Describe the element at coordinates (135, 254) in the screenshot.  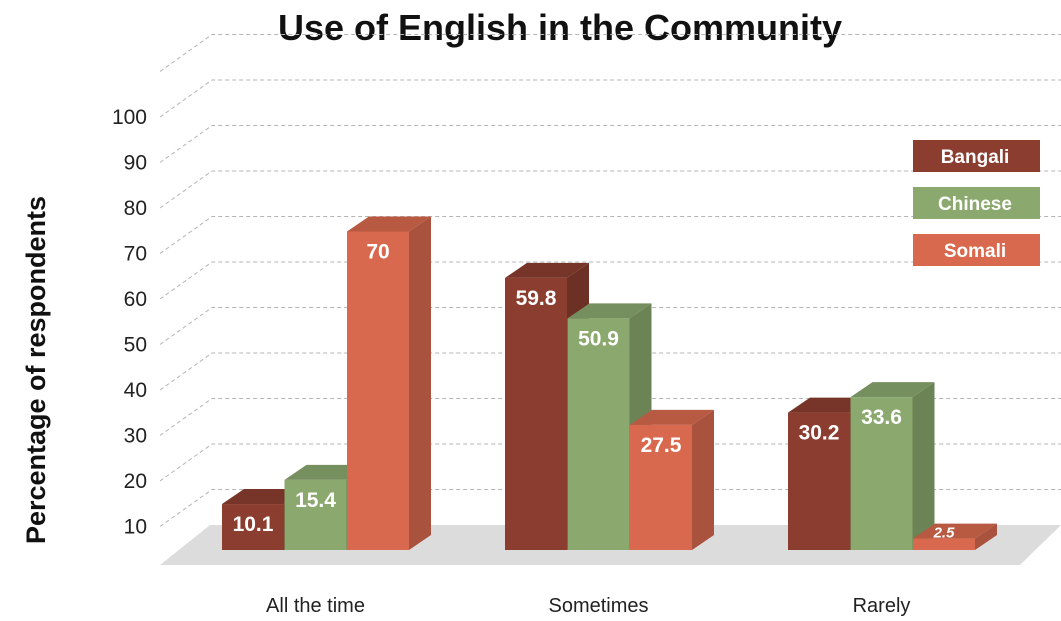
I see `y-tick-label: 70` at that location.